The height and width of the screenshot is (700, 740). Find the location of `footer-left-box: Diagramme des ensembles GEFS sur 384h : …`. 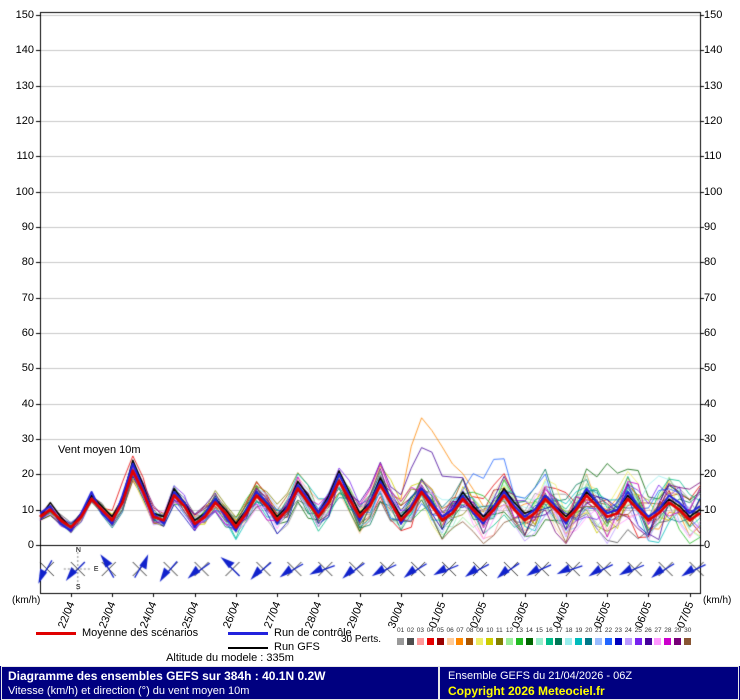

footer-left-box: Diagramme des ensembles GEFS sur 384h : … is located at coordinates (220, 683).